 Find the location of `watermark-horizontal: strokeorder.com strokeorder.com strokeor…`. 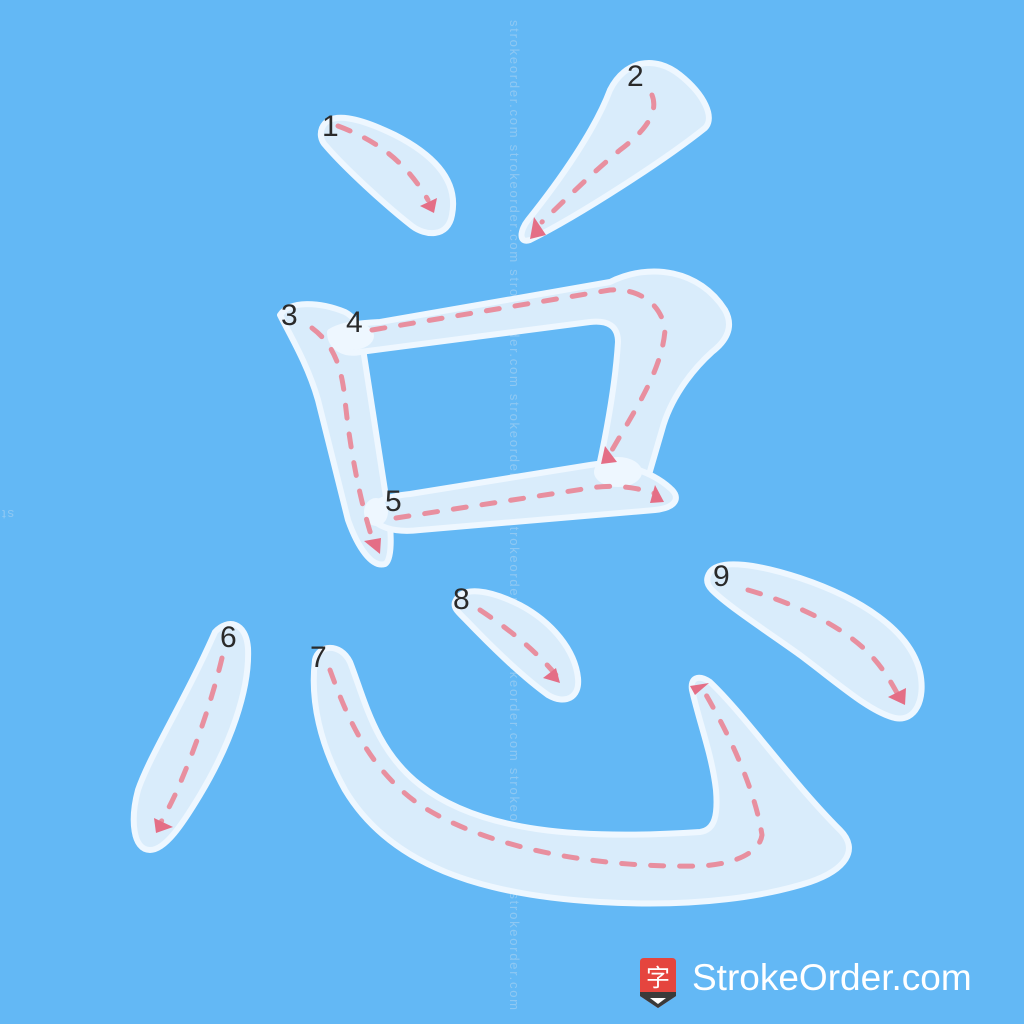

watermark-horizontal: strokeorder.com strokeorder.com strokeor… is located at coordinates (7, 514).